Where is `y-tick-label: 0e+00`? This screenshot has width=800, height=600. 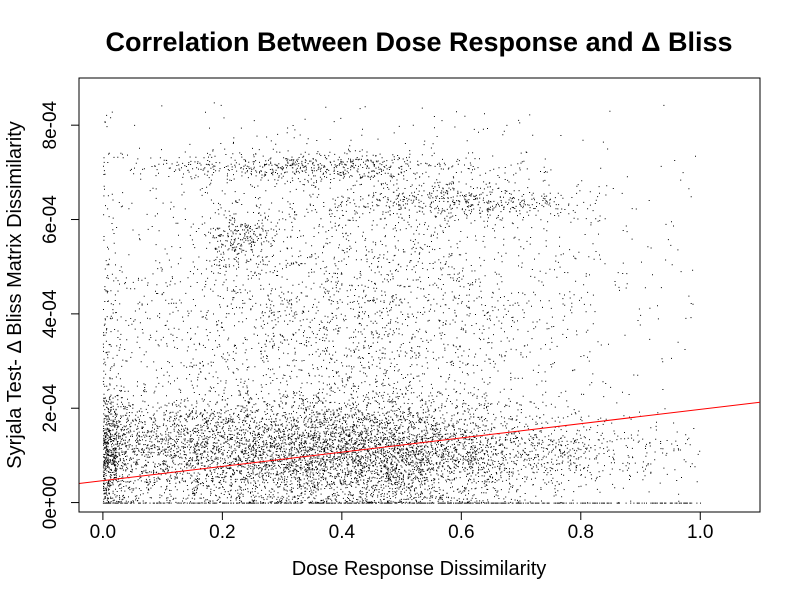
y-tick-label: 0e+00 is located at coordinates (50, 502).